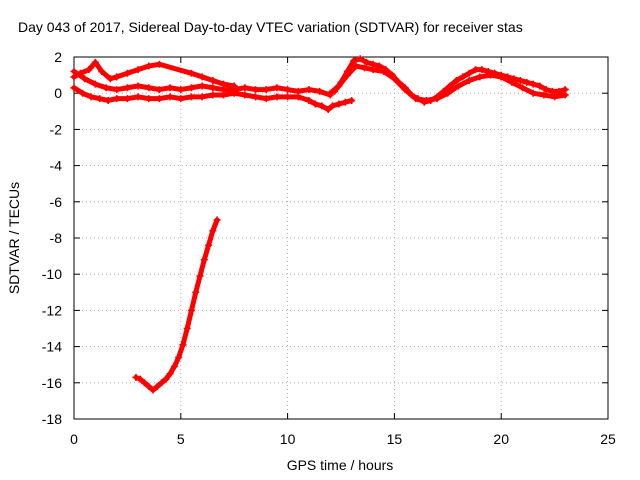 Image resolution: width=640 pixels, height=480 pixels. I want to click on y-tick-label: -4, so click(56, 166).